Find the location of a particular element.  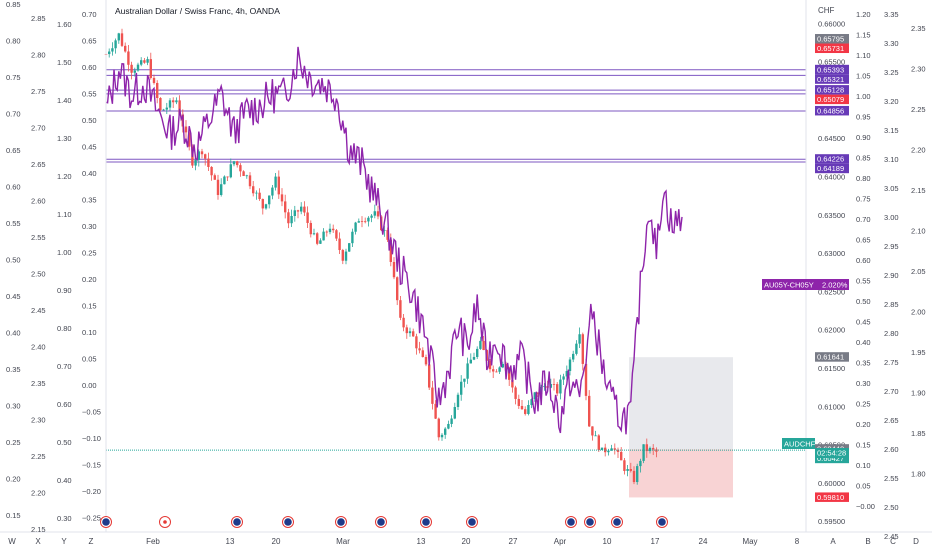

right-axis-tick: 3.00 is located at coordinates (891, 217).